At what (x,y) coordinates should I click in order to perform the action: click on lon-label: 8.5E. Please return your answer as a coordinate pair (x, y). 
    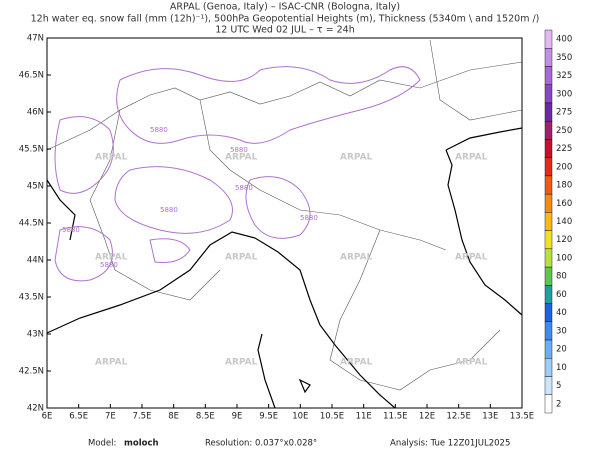
    Looking at the image, I should click on (205, 417).